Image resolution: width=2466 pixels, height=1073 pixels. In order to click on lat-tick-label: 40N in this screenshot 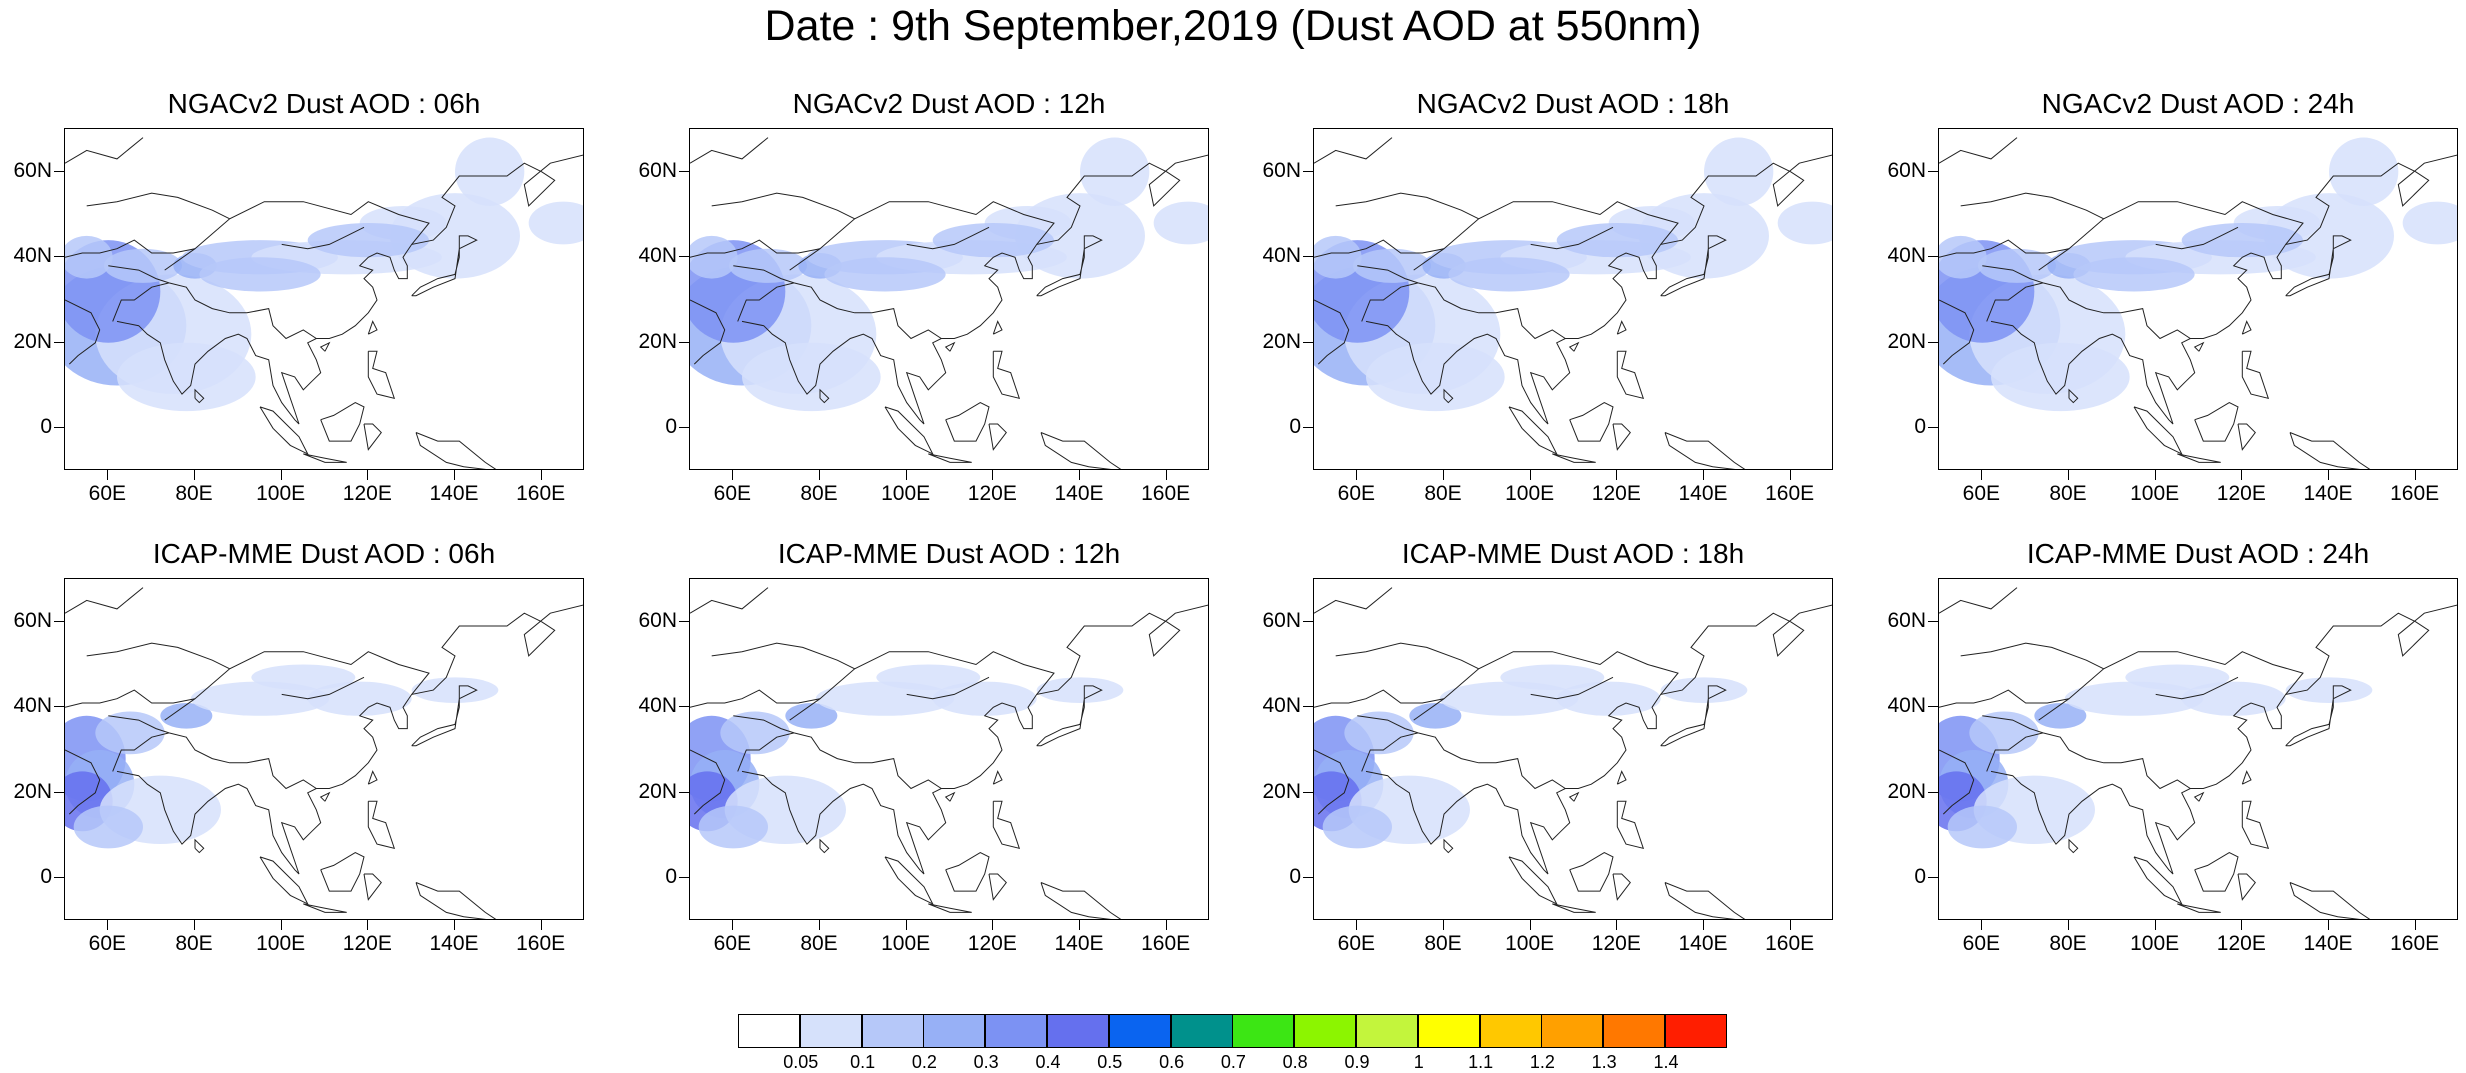, I will do `click(32, 256)`.